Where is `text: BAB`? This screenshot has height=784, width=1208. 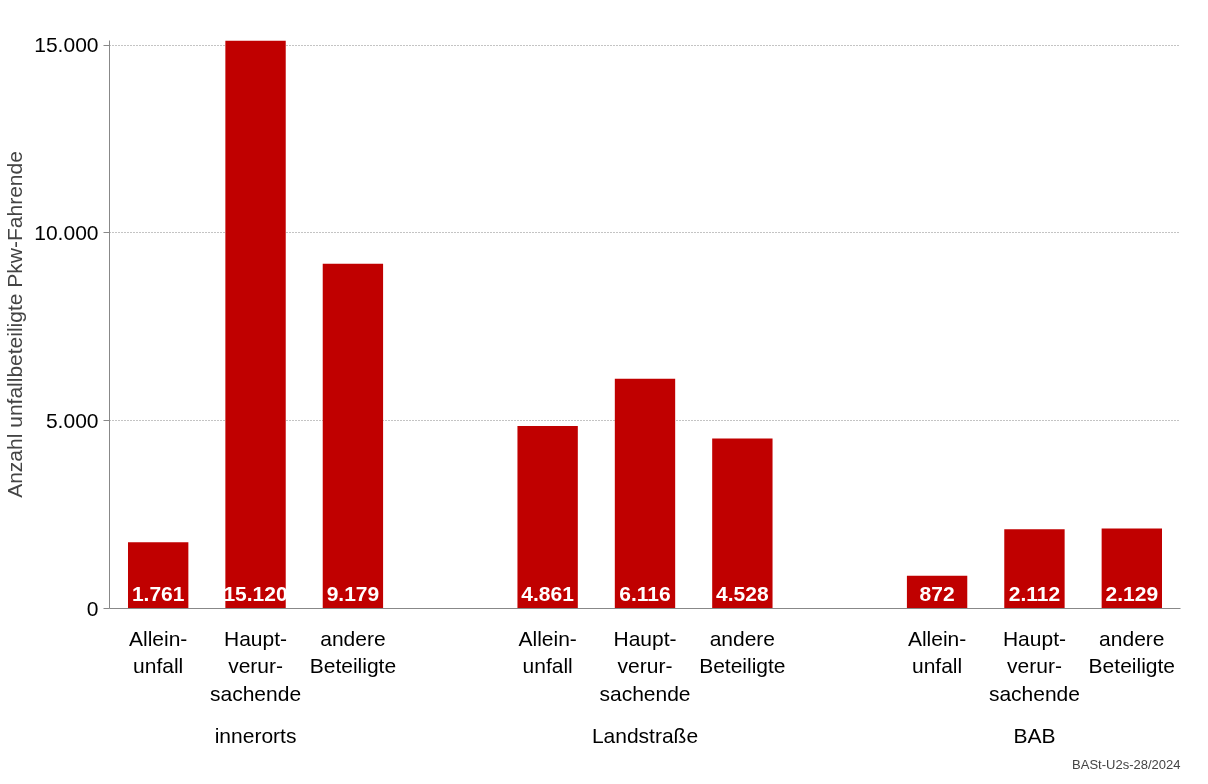 text: BAB is located at coordinates (1034, 735).